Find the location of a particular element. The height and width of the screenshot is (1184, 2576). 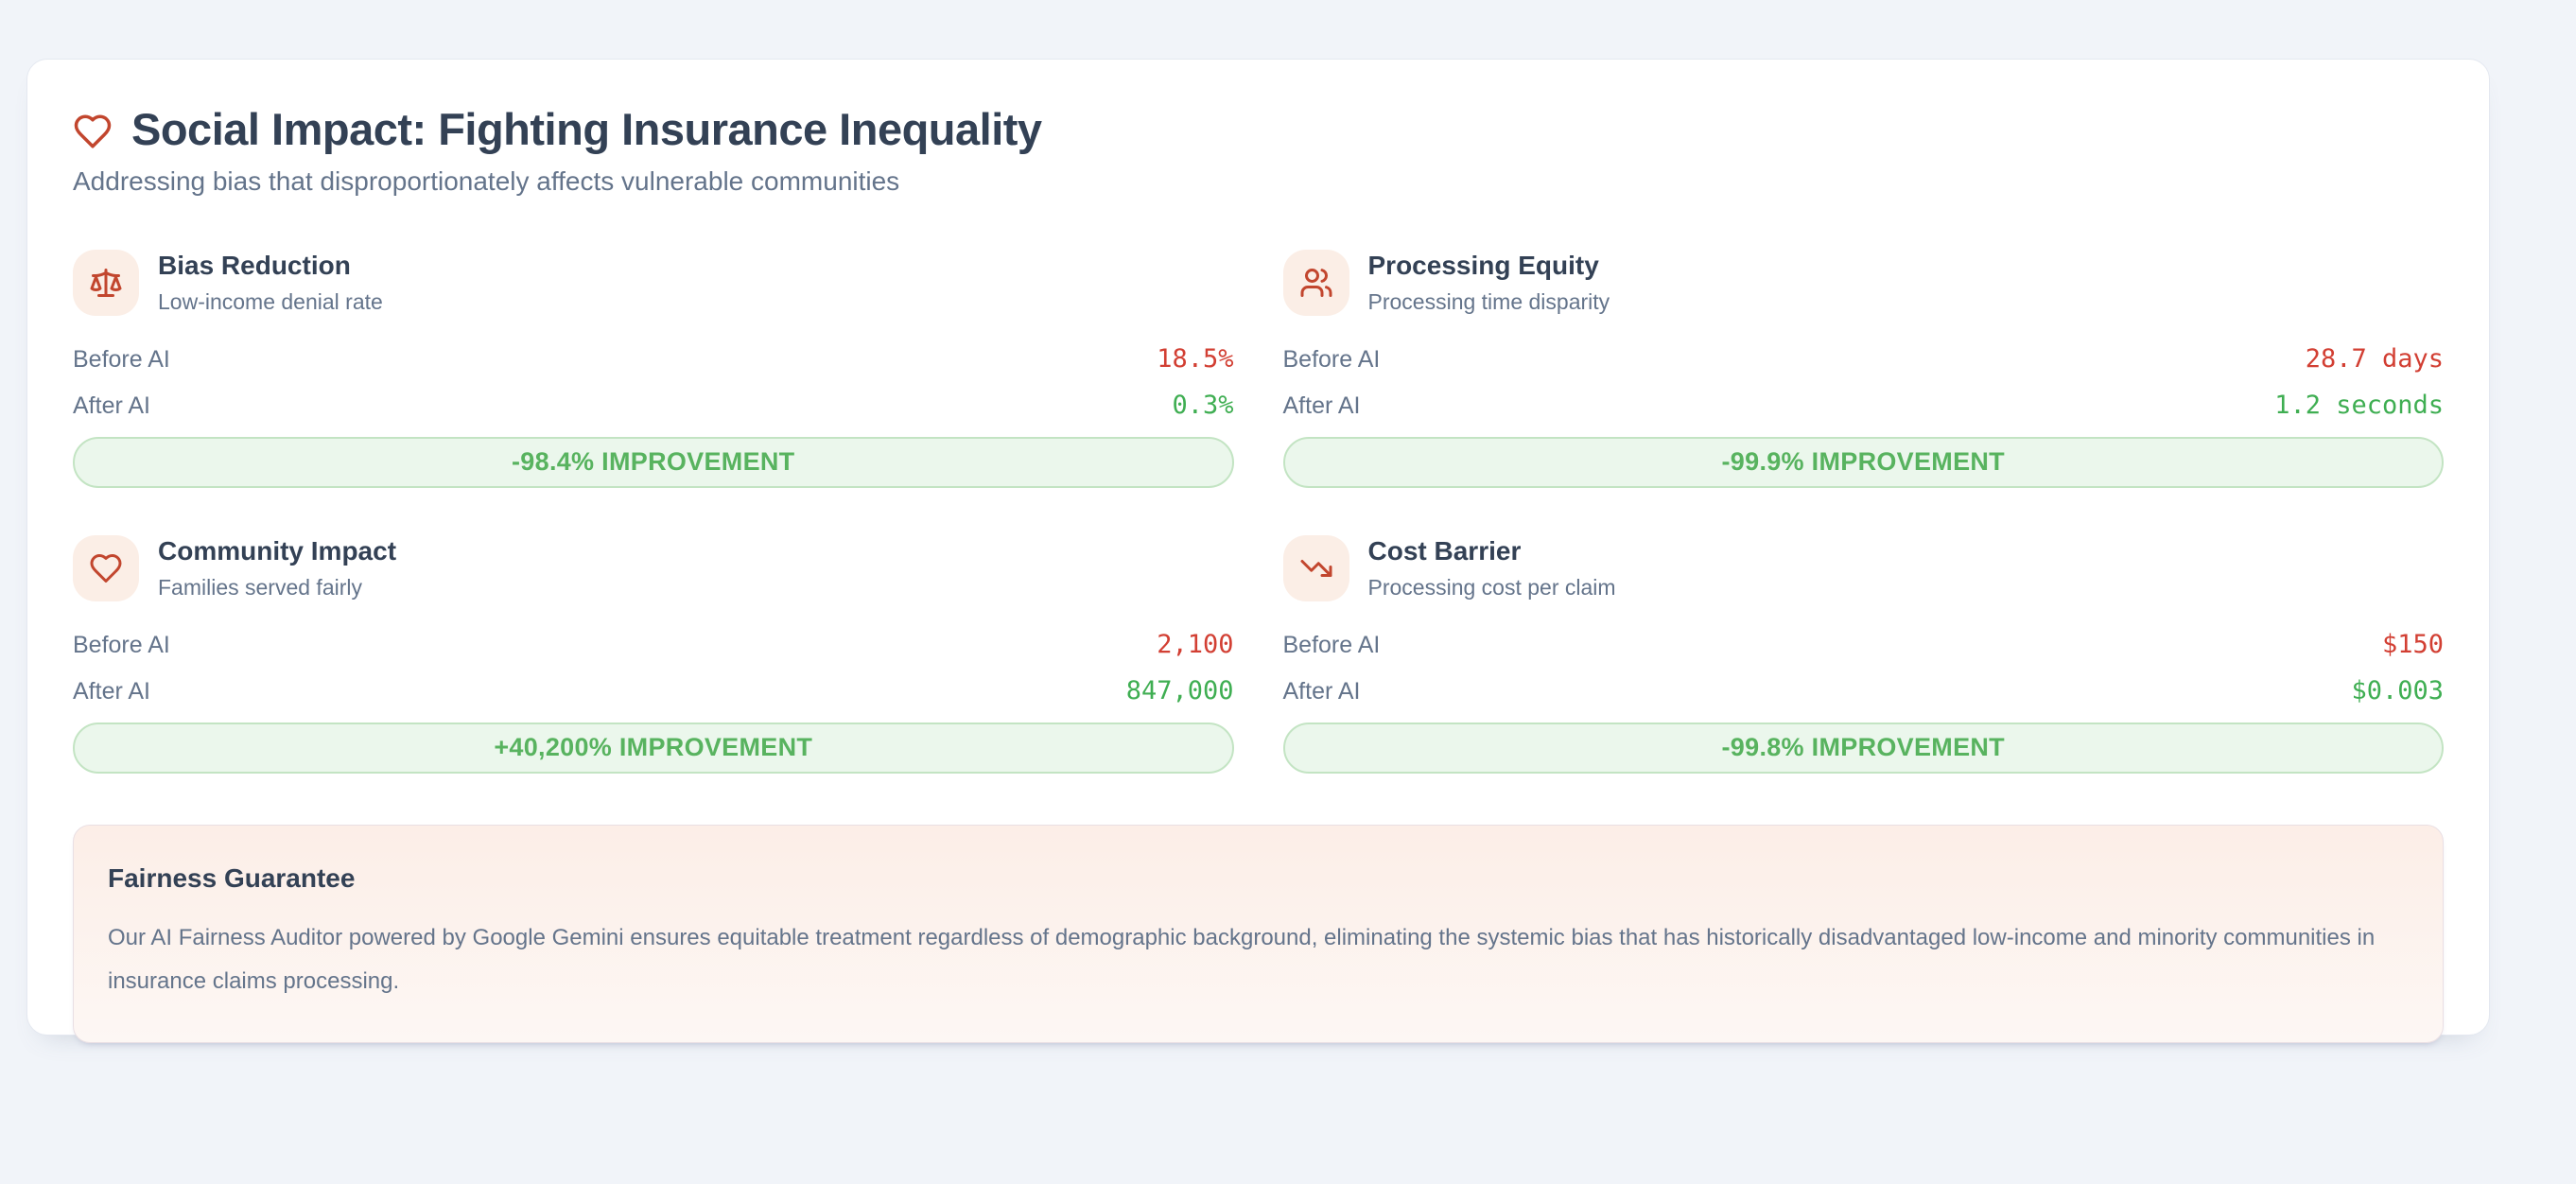

card-subtitle: Low-income denial rate is located at coordinates (270, 301).